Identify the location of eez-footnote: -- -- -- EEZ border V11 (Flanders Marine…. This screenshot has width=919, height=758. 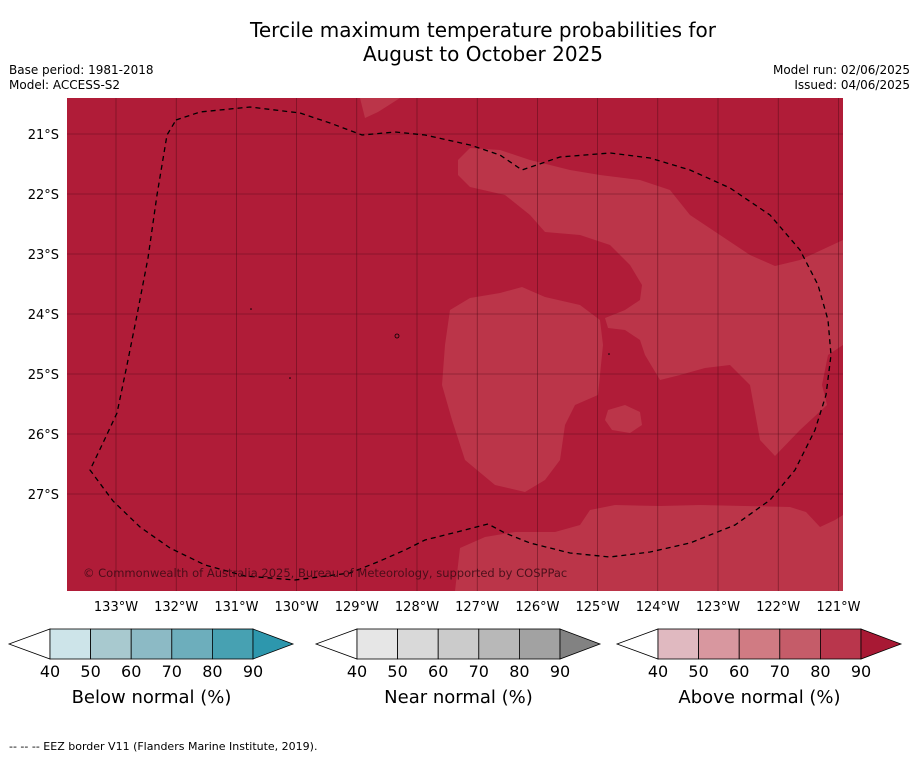
(163, 746).